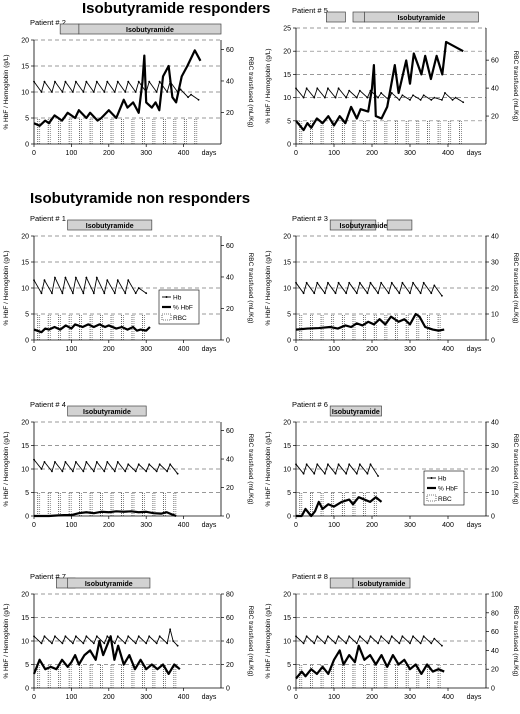 The image size is (520, 714). I want to click on legend-label-hbf: % HbF, so click(183, 308).